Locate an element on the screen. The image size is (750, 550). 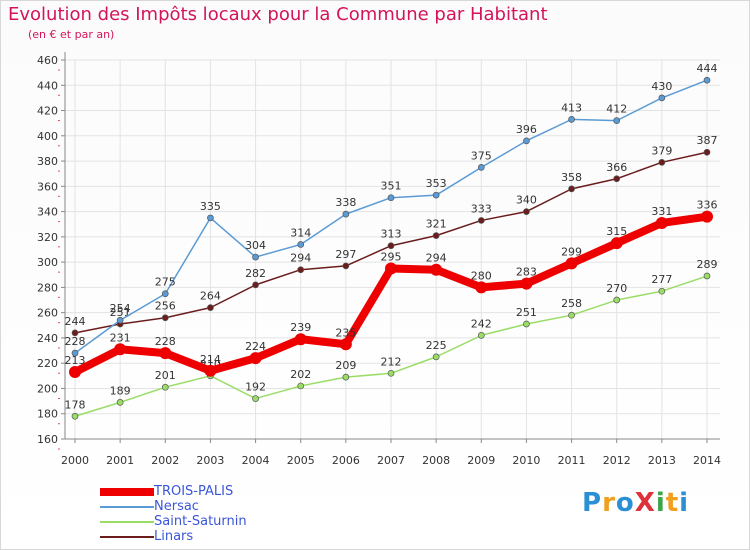
x-tick-label: 2014 is located at coordinates (707, 460).